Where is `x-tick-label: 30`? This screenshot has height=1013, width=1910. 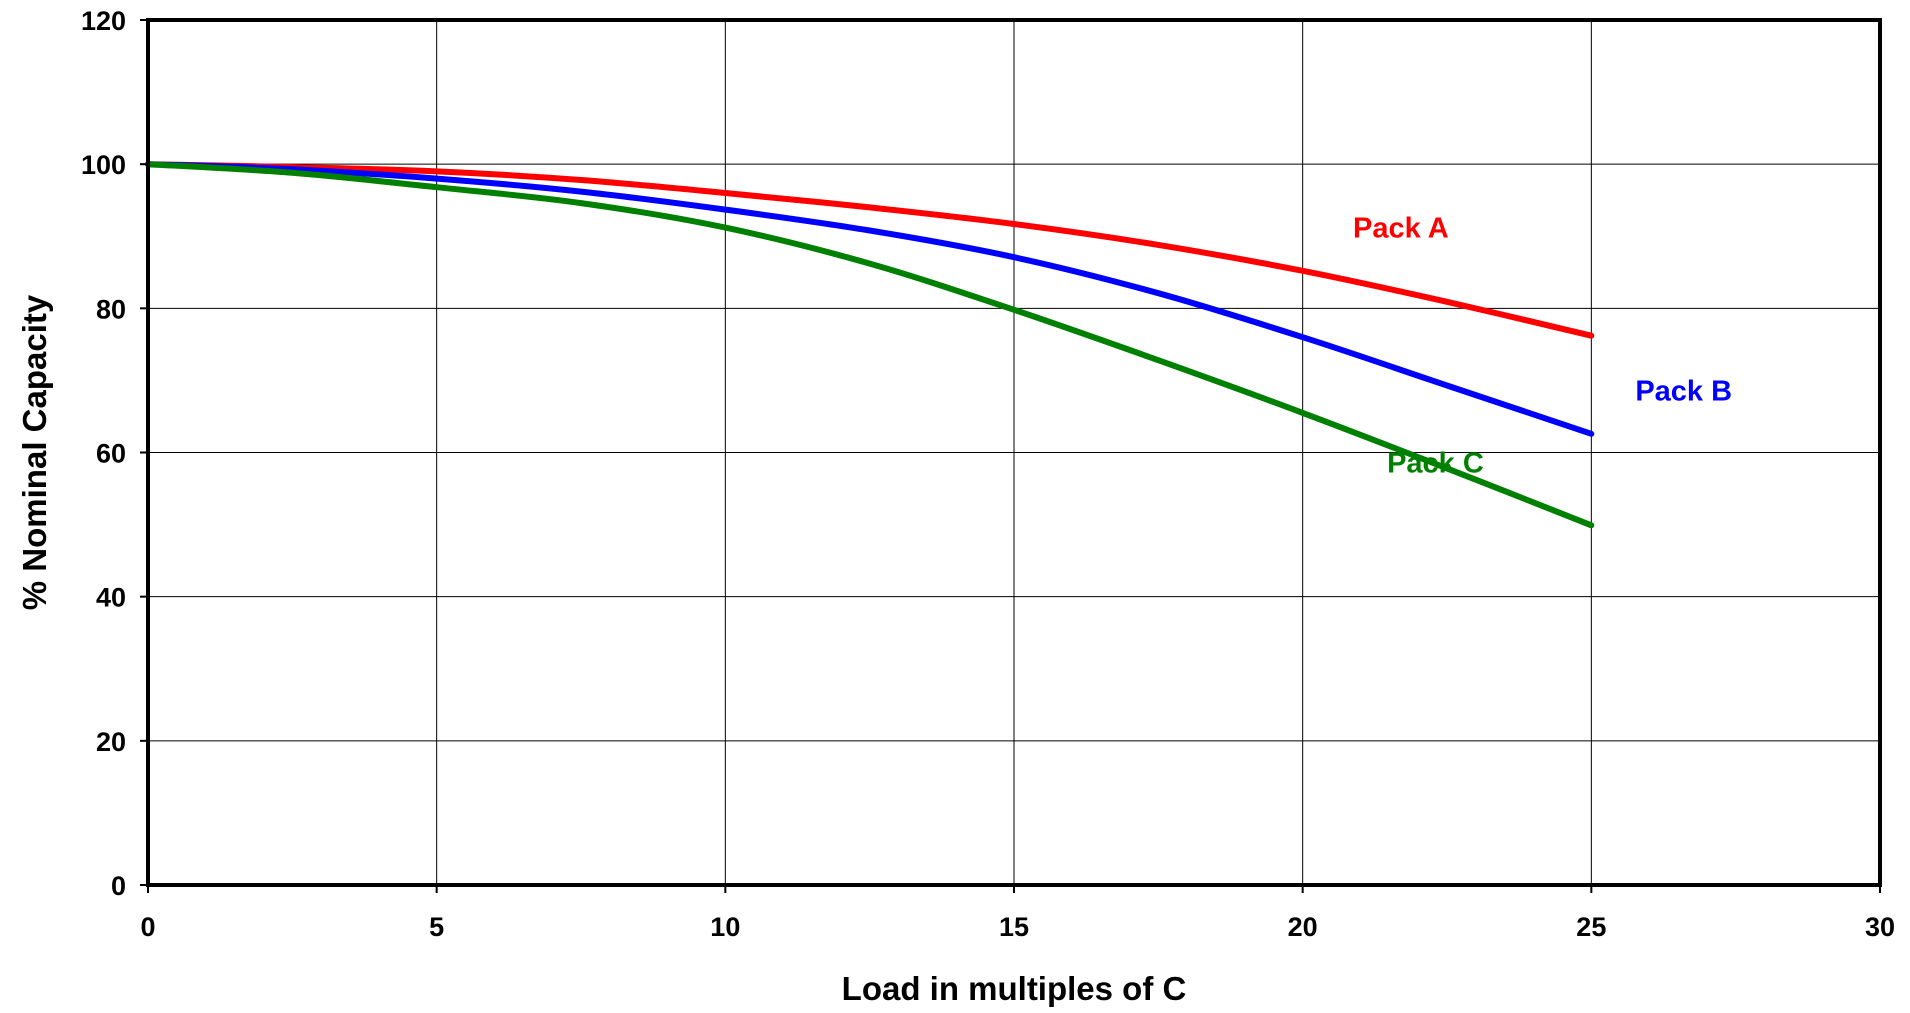
x-tick-label: 30 is located at coordinates (1880, 927).